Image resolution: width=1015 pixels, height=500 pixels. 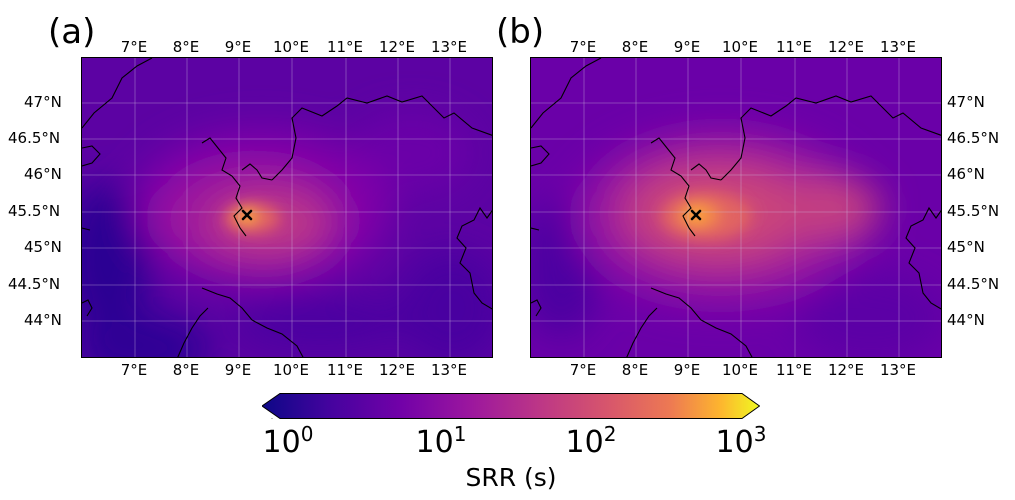 What do you see at coordinates (441, 441) in the screenshot?
I see `colorbar-tick-label-1: 101` at bounding box center [441, 441].